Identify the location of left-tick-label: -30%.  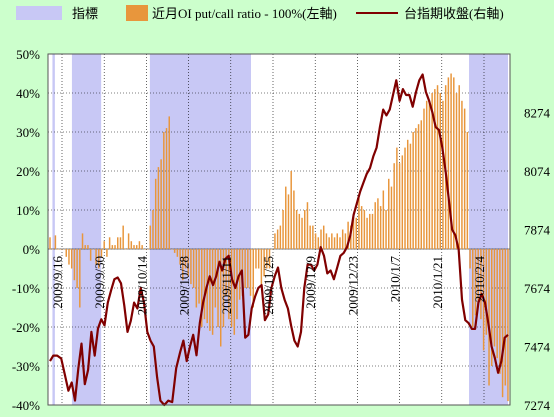
(26, 366).